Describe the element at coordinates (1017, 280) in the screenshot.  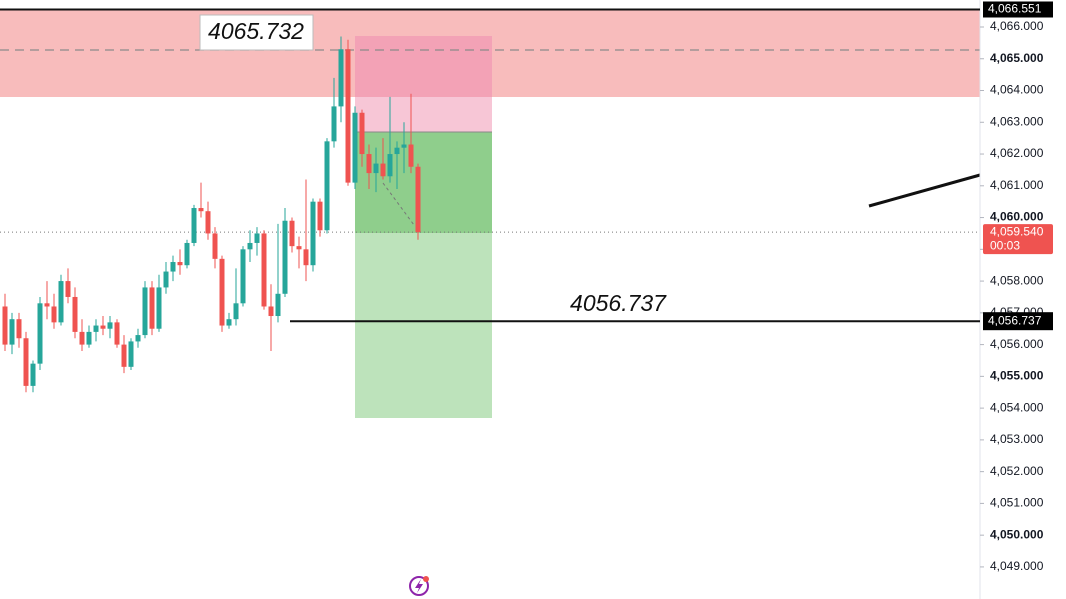
I see `y-tick-label: 4,058.000` at that location.